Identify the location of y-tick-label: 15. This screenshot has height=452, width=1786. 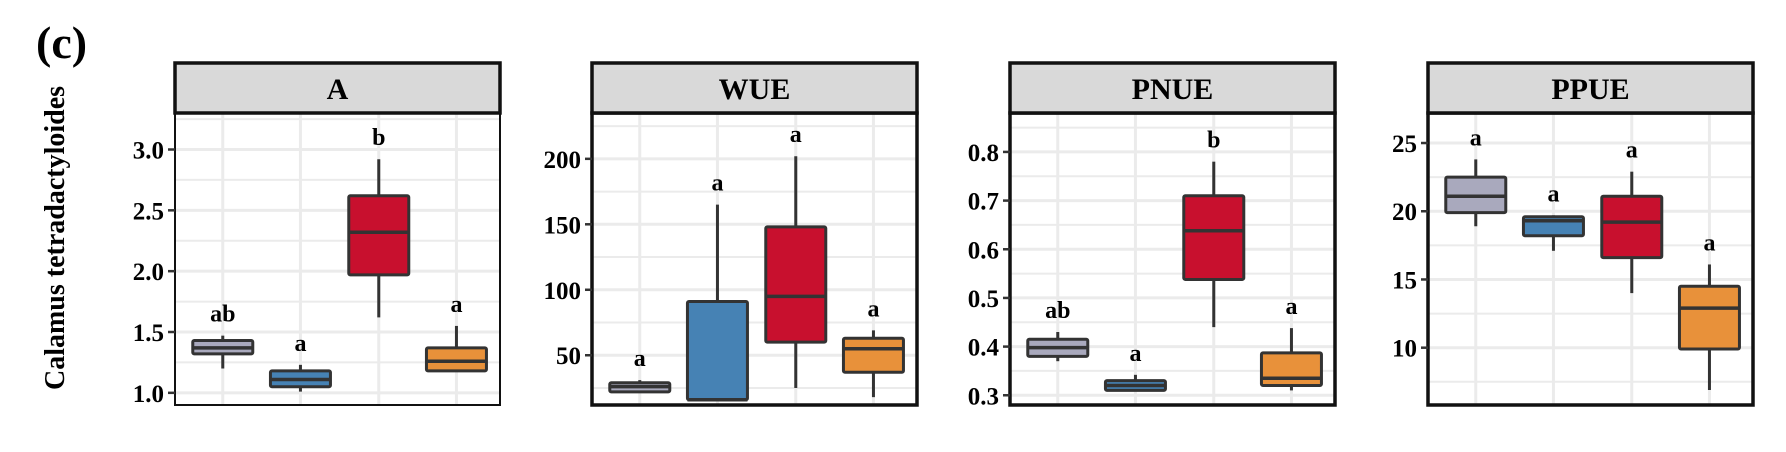
(1404, 280).